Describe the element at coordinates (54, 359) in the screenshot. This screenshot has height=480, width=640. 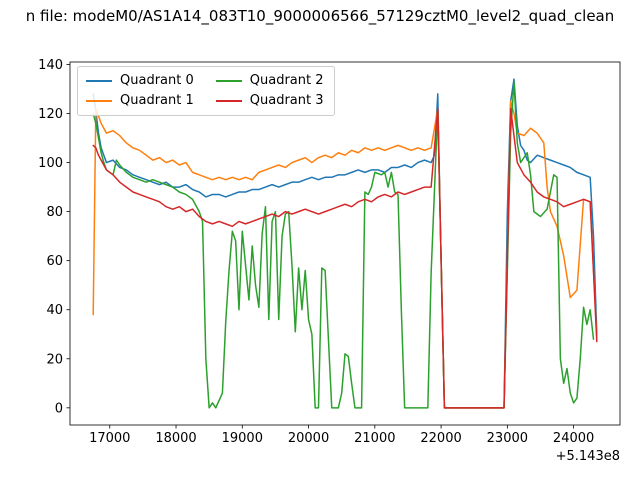
I see `y-tick-label: 20` at that location.